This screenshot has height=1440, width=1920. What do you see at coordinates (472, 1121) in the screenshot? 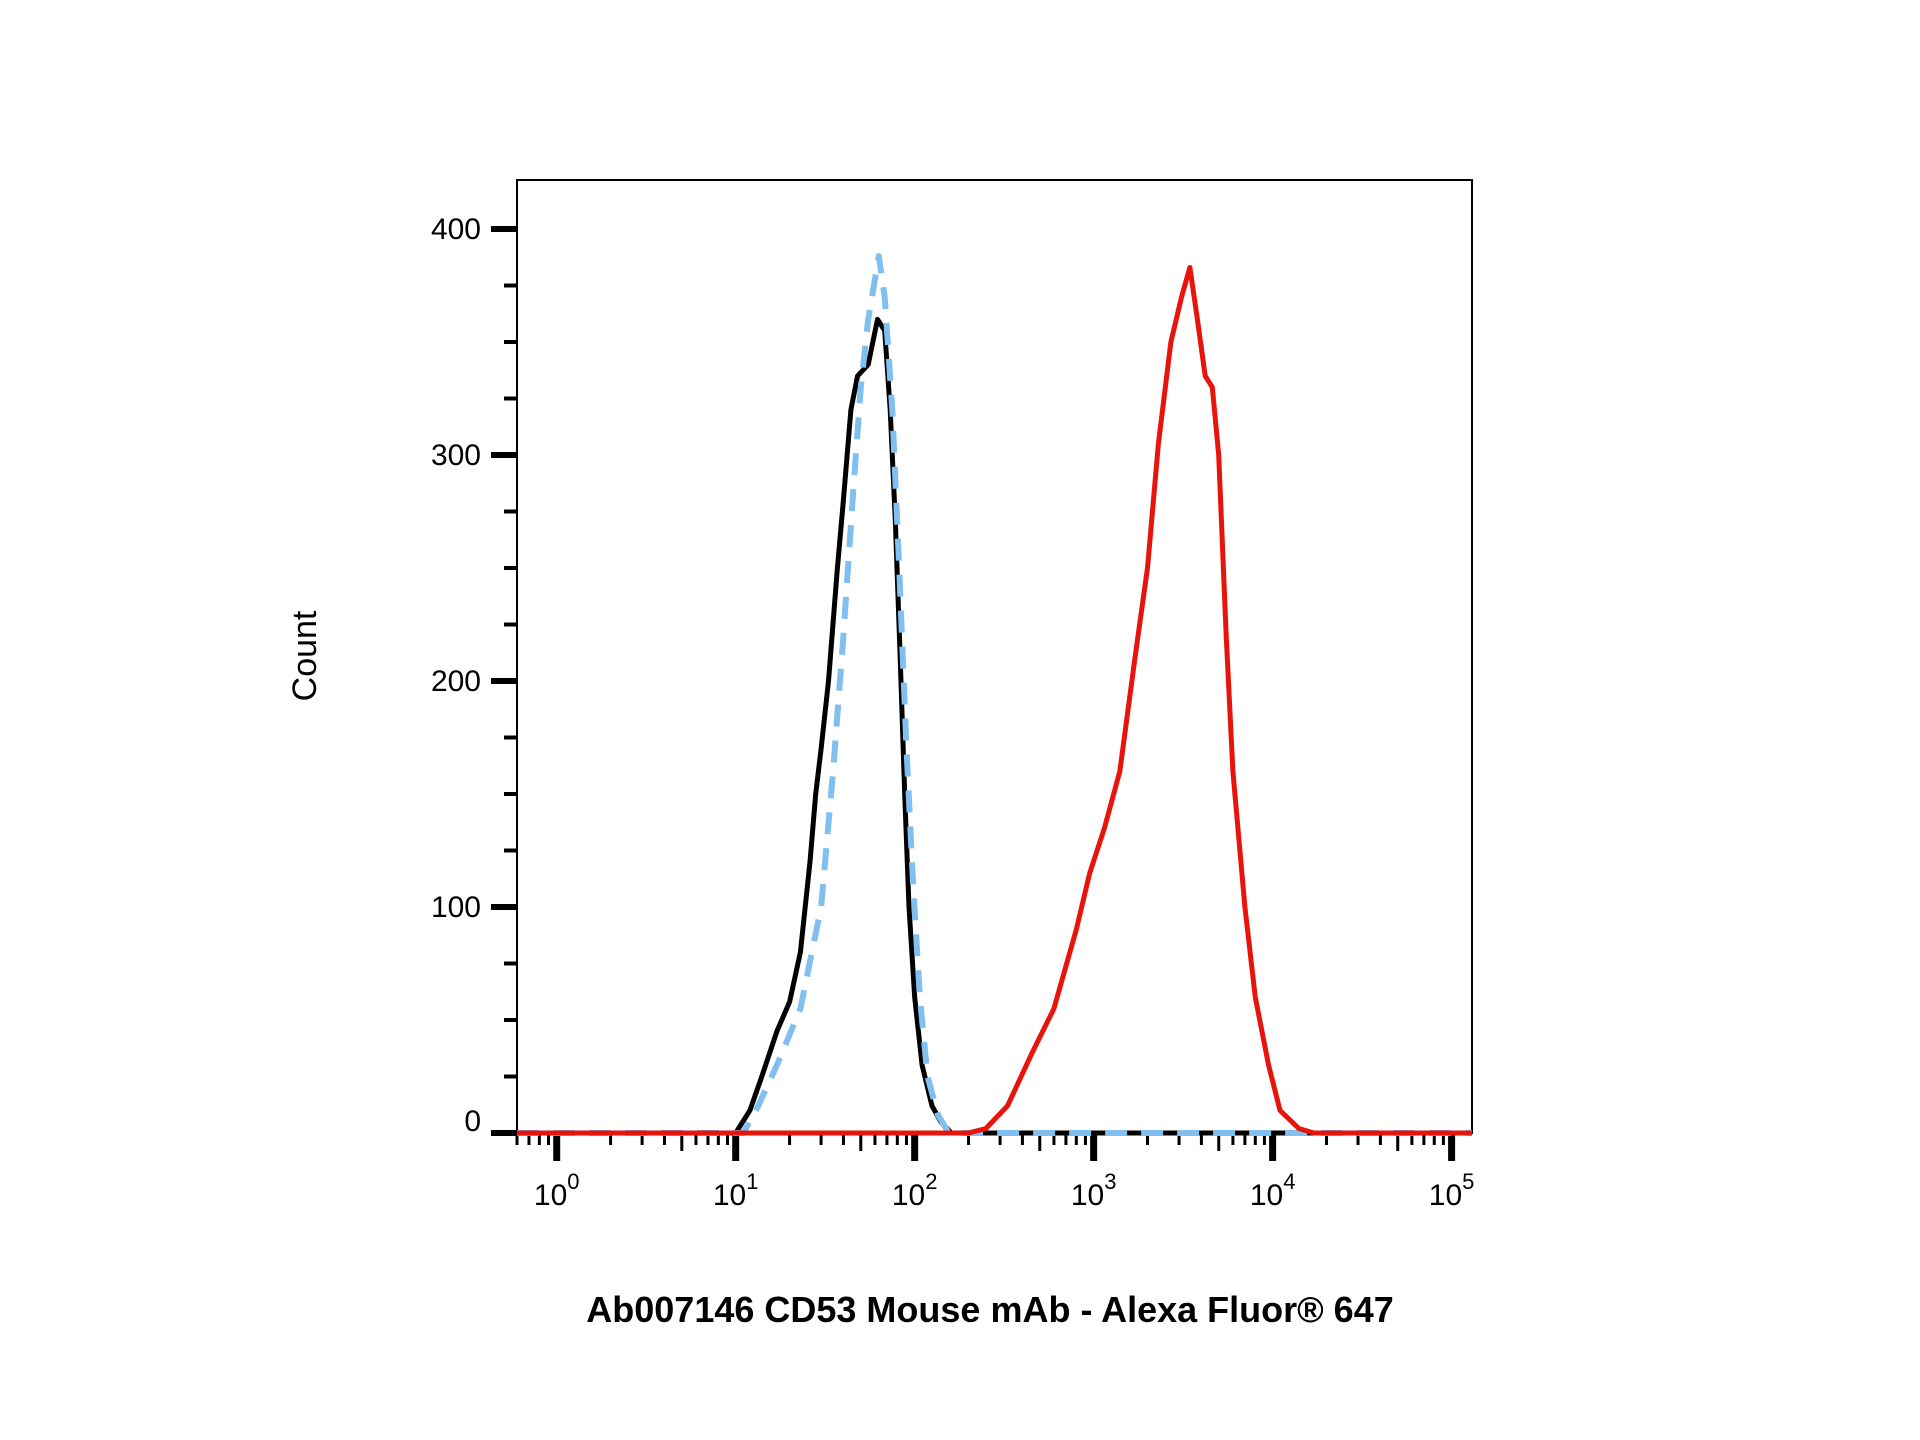
I see `y-tick-label: 0` at bounding box center [472, 1121].